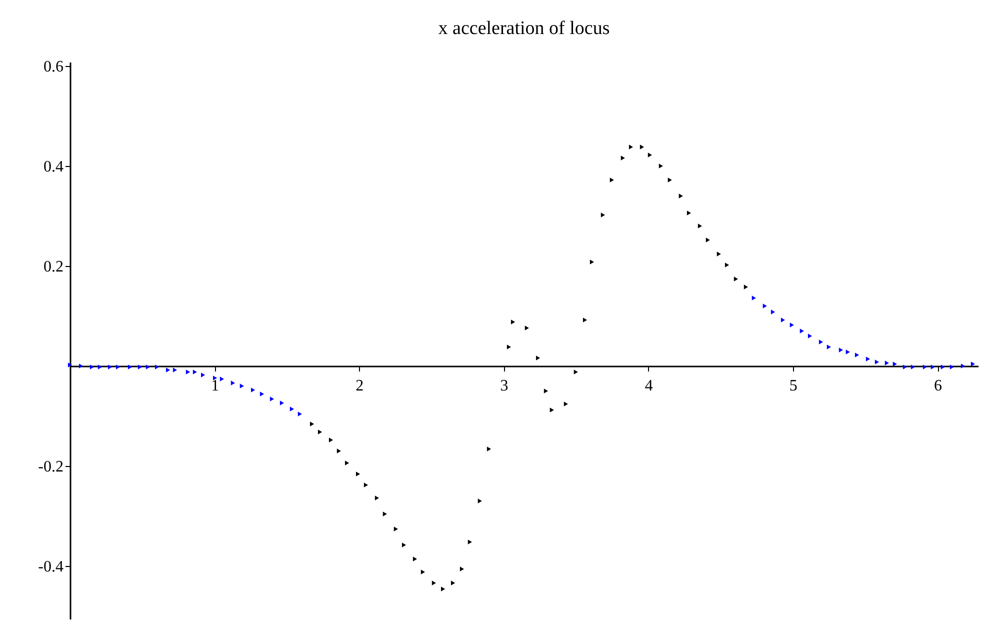 The width and height of the screenshot is (981, 625). What do you see at coordinates (54, 167) in the screenshot?
I see `y-tick-label: 0.4` at bounding box center [54, 167].